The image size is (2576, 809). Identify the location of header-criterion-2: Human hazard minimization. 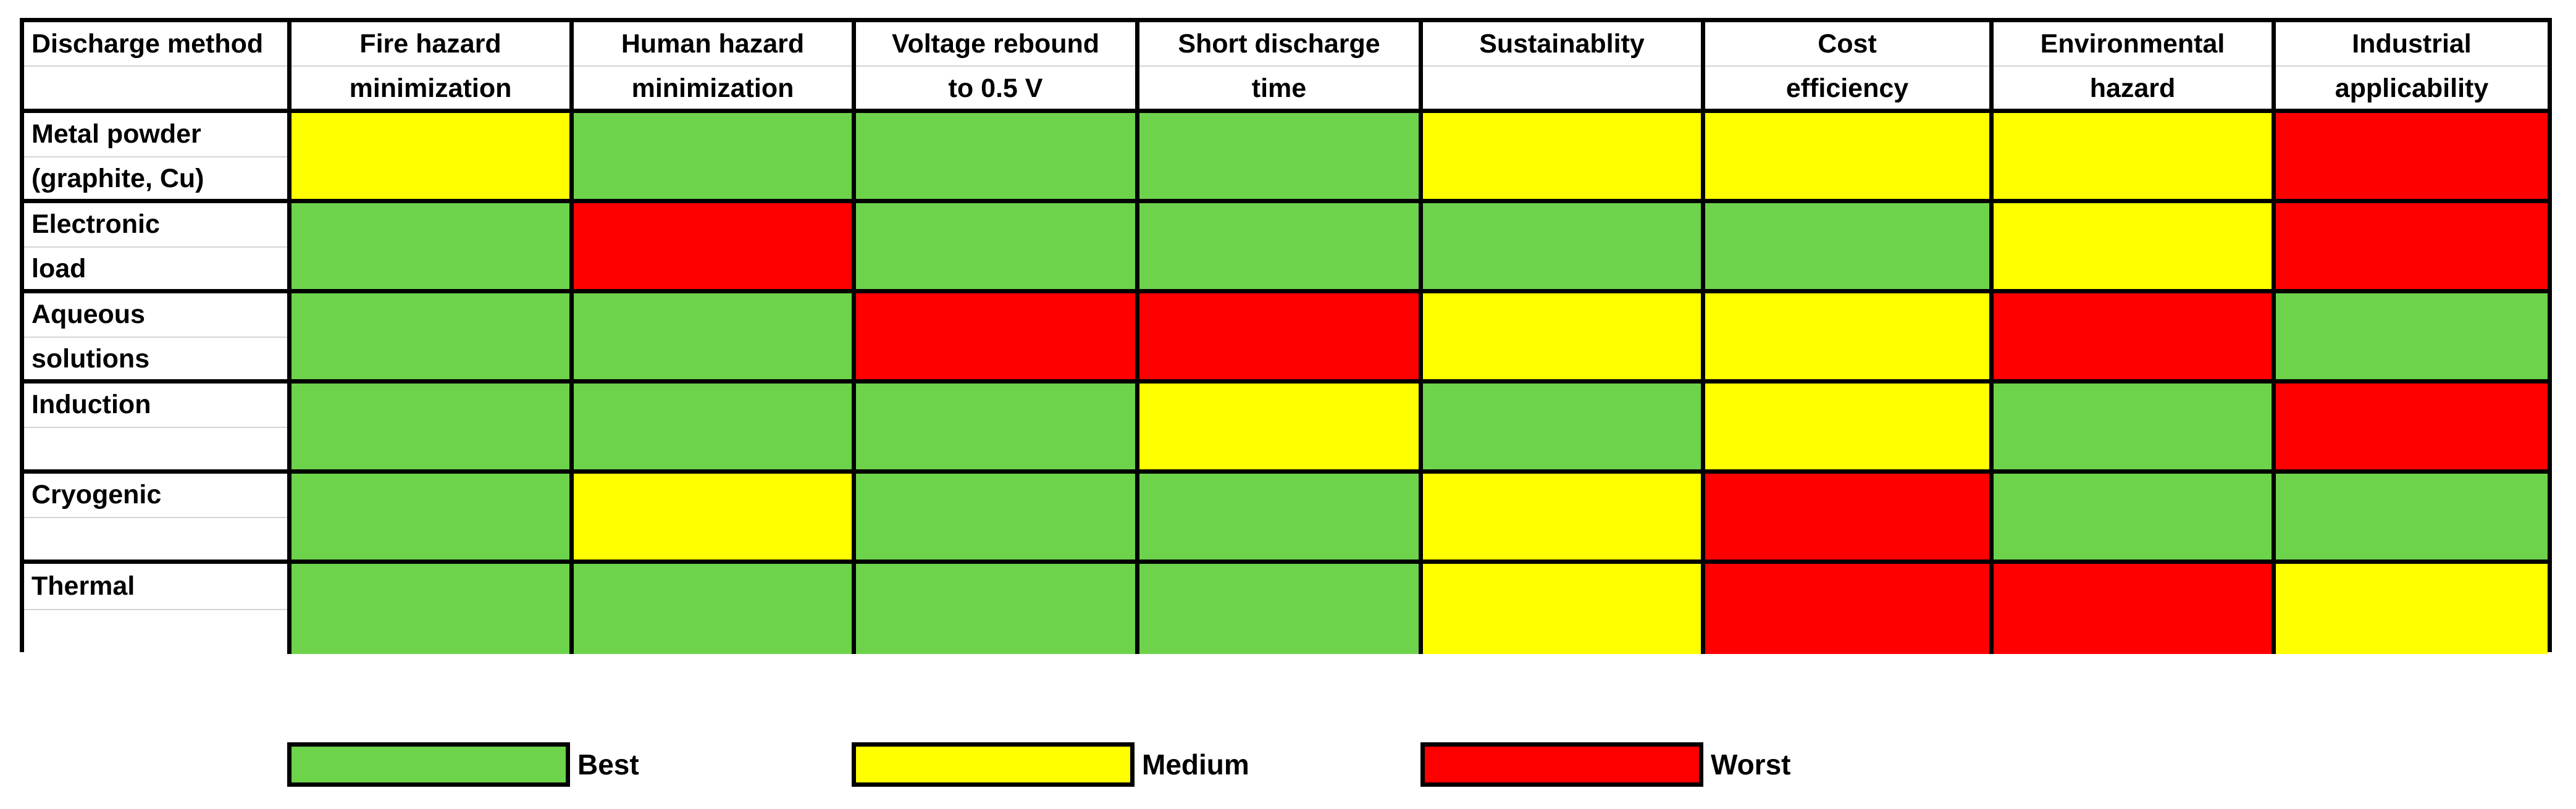
(715, 67).